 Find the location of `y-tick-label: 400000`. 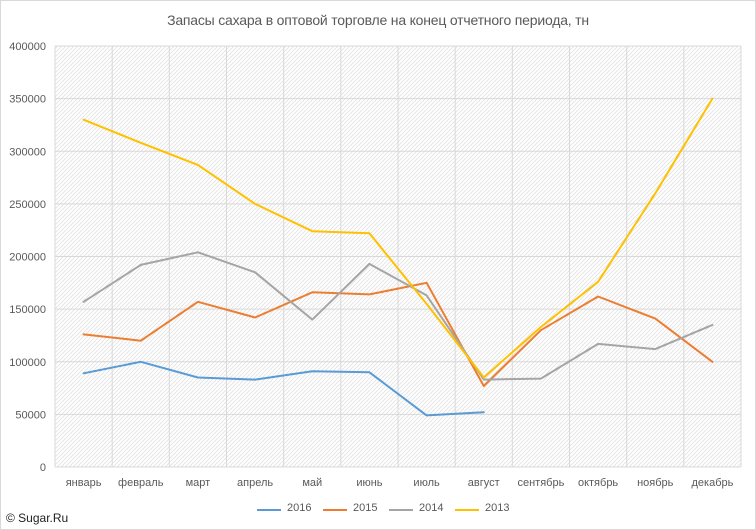

y-tick-label: 400000 is located at coordinates (27, 47).